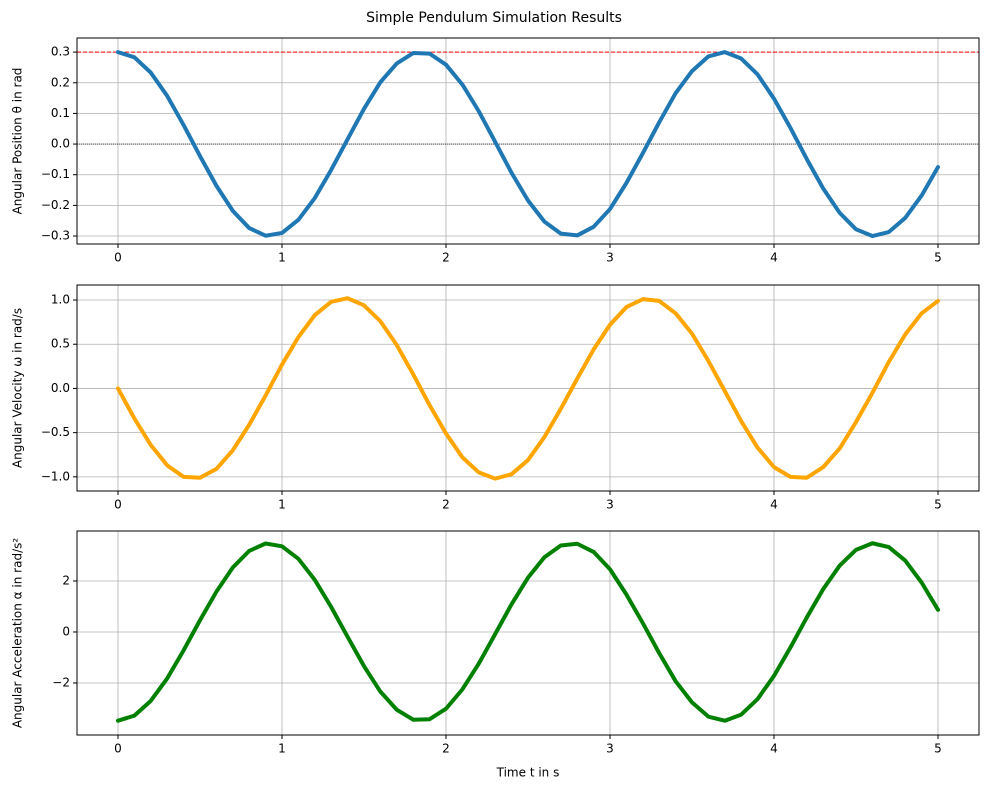 This screenshot has width=989, height=788. I want to click on y-tick-label: 2, so click(66, 580).